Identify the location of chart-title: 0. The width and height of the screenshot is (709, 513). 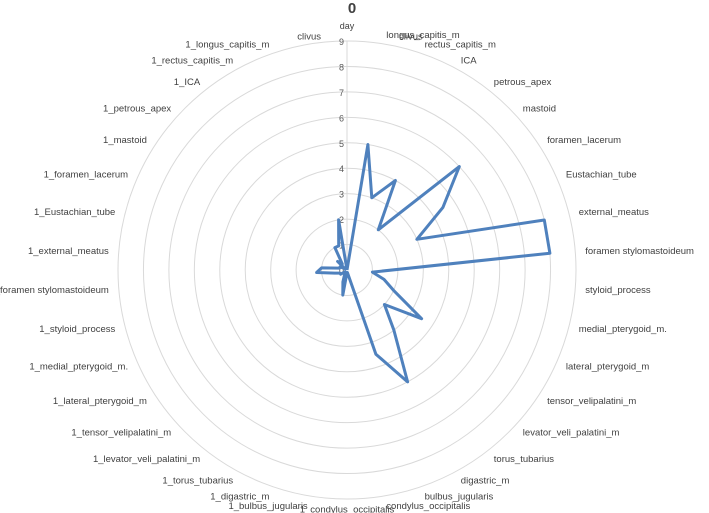
(352, 8).